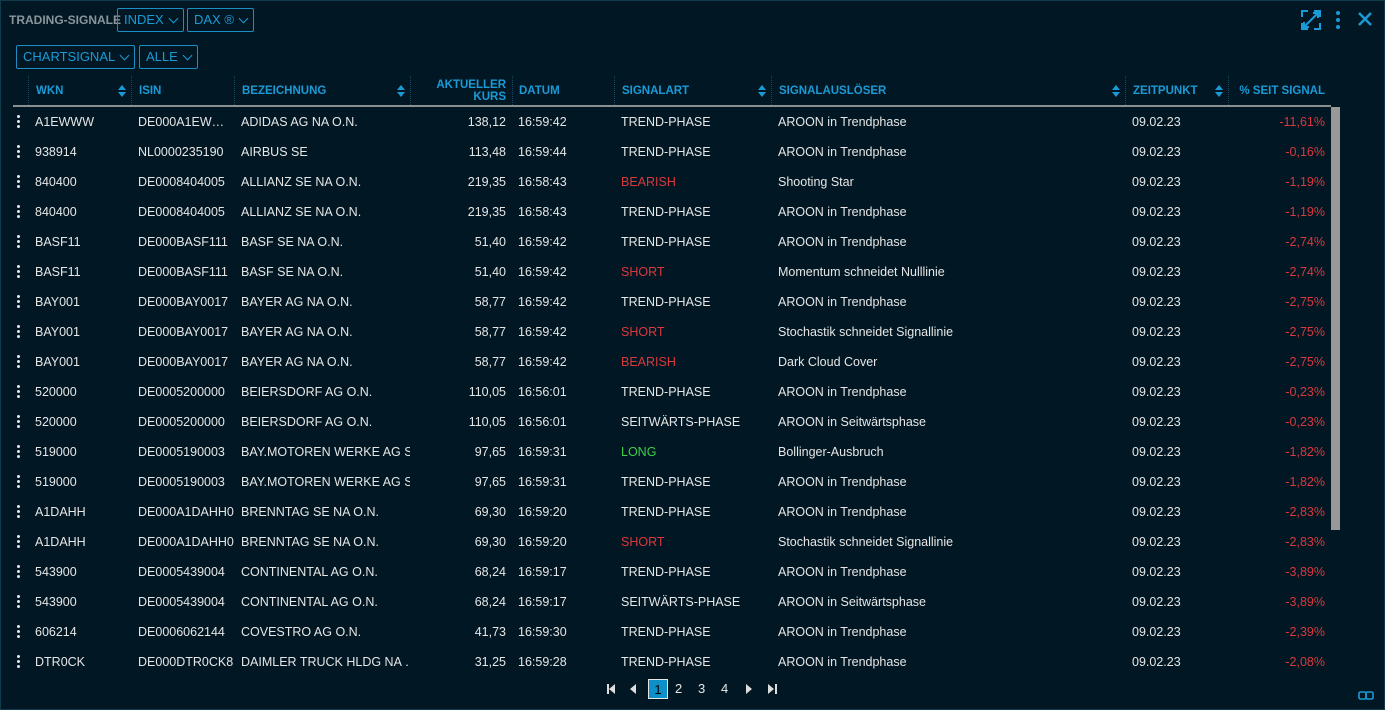 Image resolution: width=1385 pixels, height=710 pixels. I want to click on last-page-icon, so click(772, 689).